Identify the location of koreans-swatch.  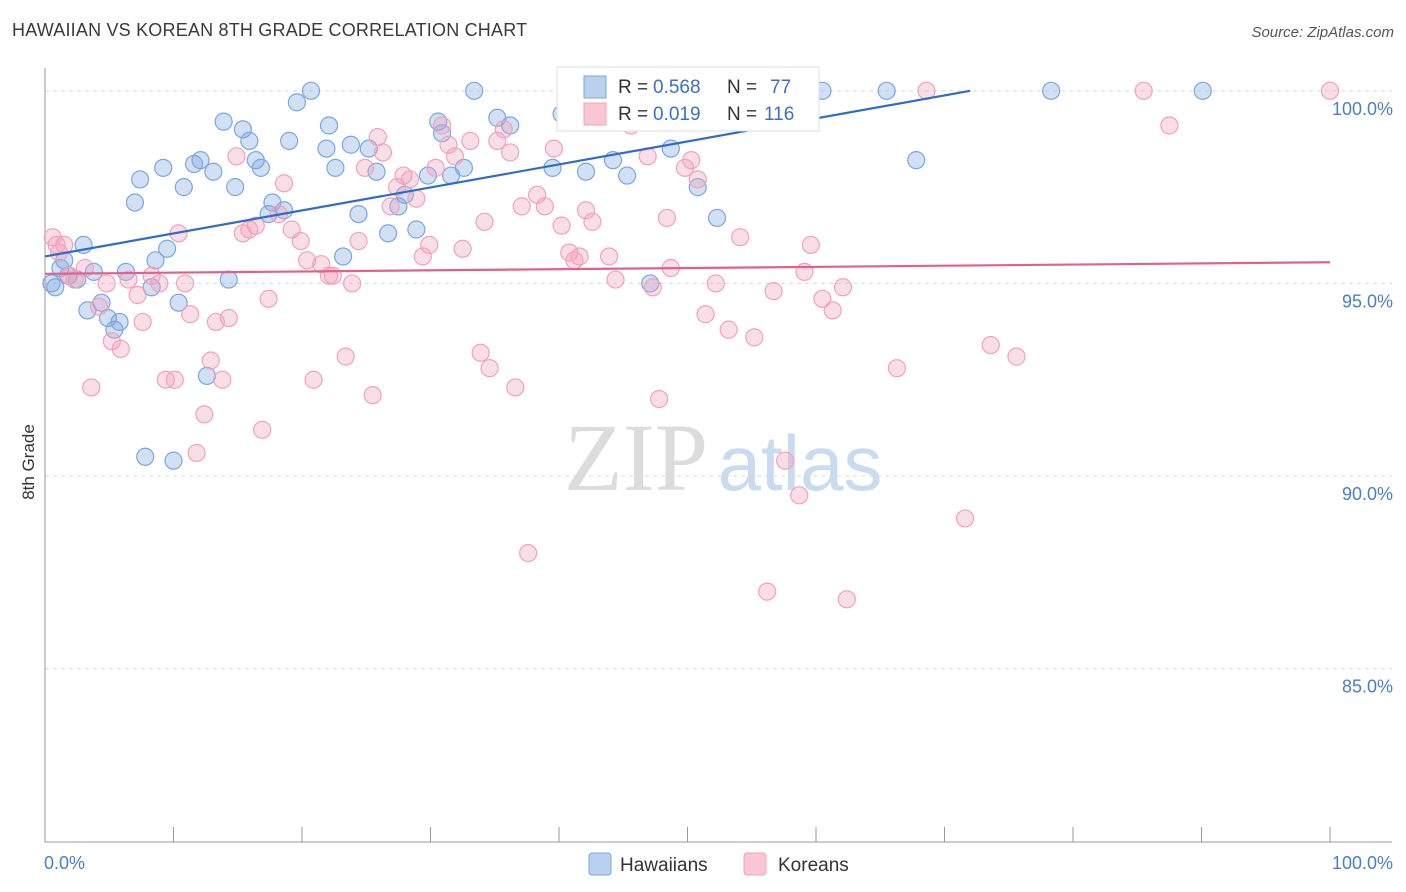
(595, 114).